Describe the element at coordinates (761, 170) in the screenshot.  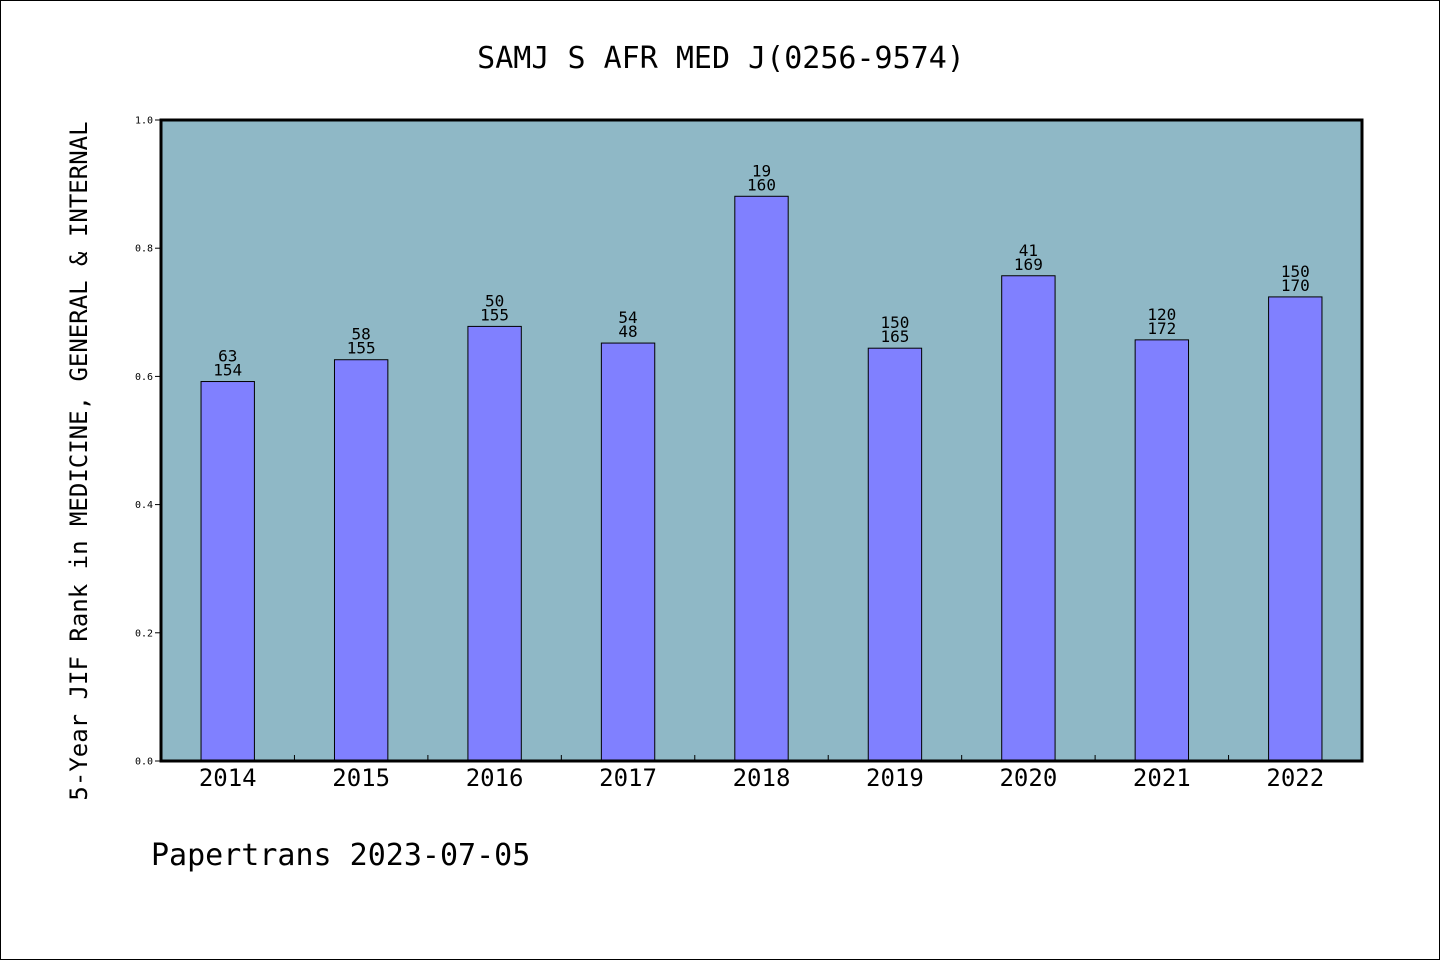
I see `rank-label-2018: 19` at that location.